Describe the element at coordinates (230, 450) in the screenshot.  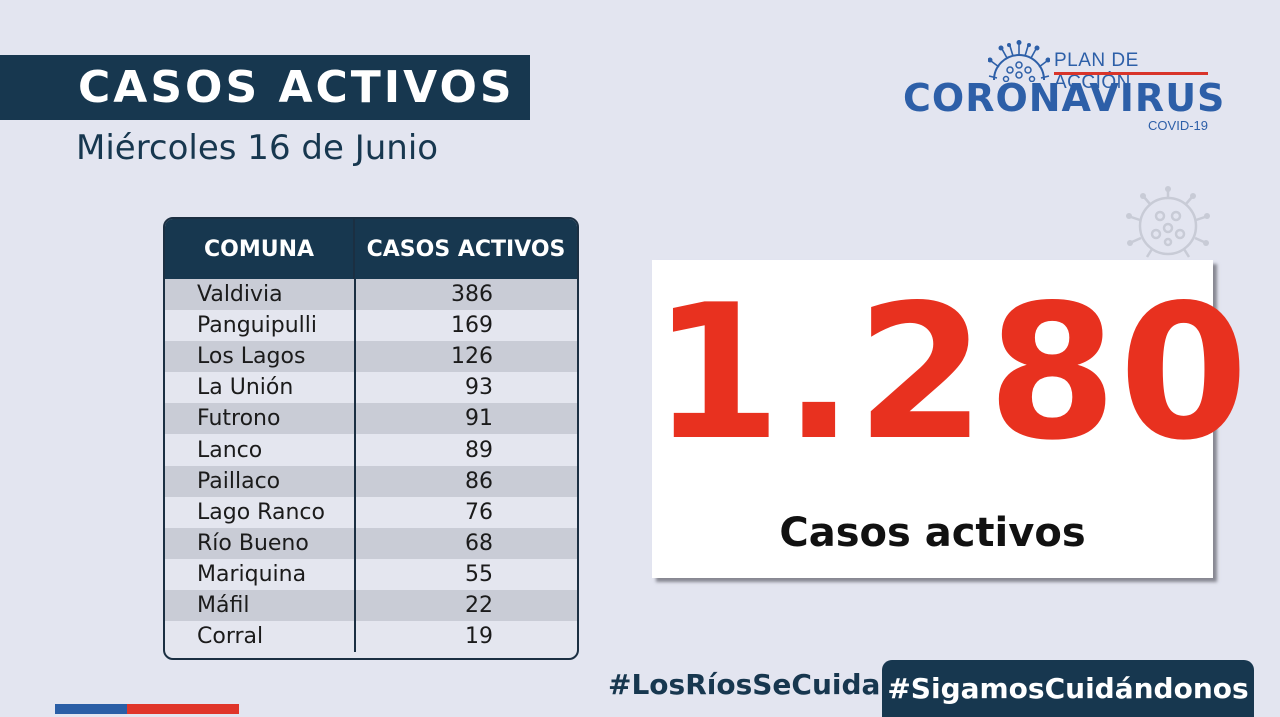
I see `comuna-cell: Lanco` at that location.